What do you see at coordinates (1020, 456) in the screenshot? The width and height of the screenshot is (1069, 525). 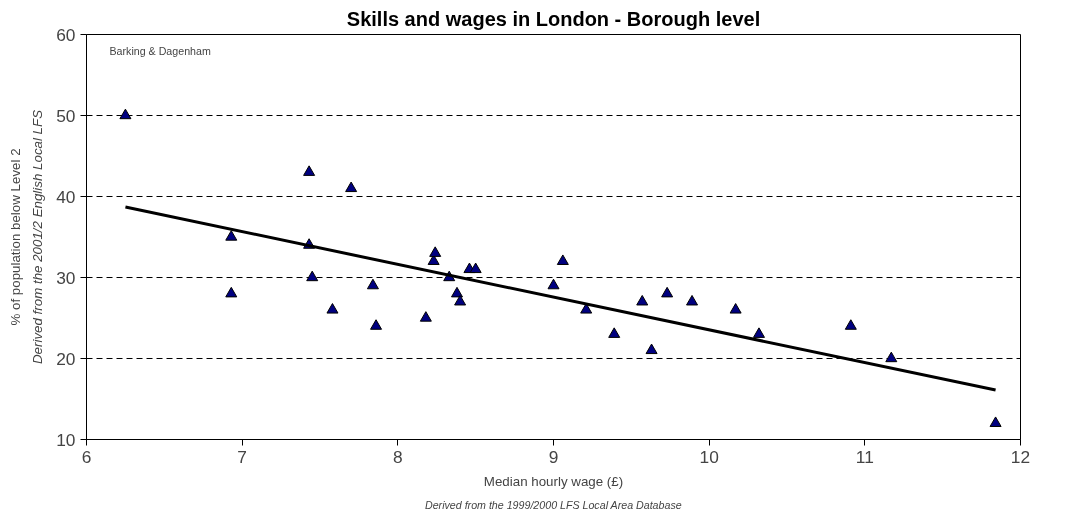 I see `x-tick-label: 12` at bounding box center [1020, 456].